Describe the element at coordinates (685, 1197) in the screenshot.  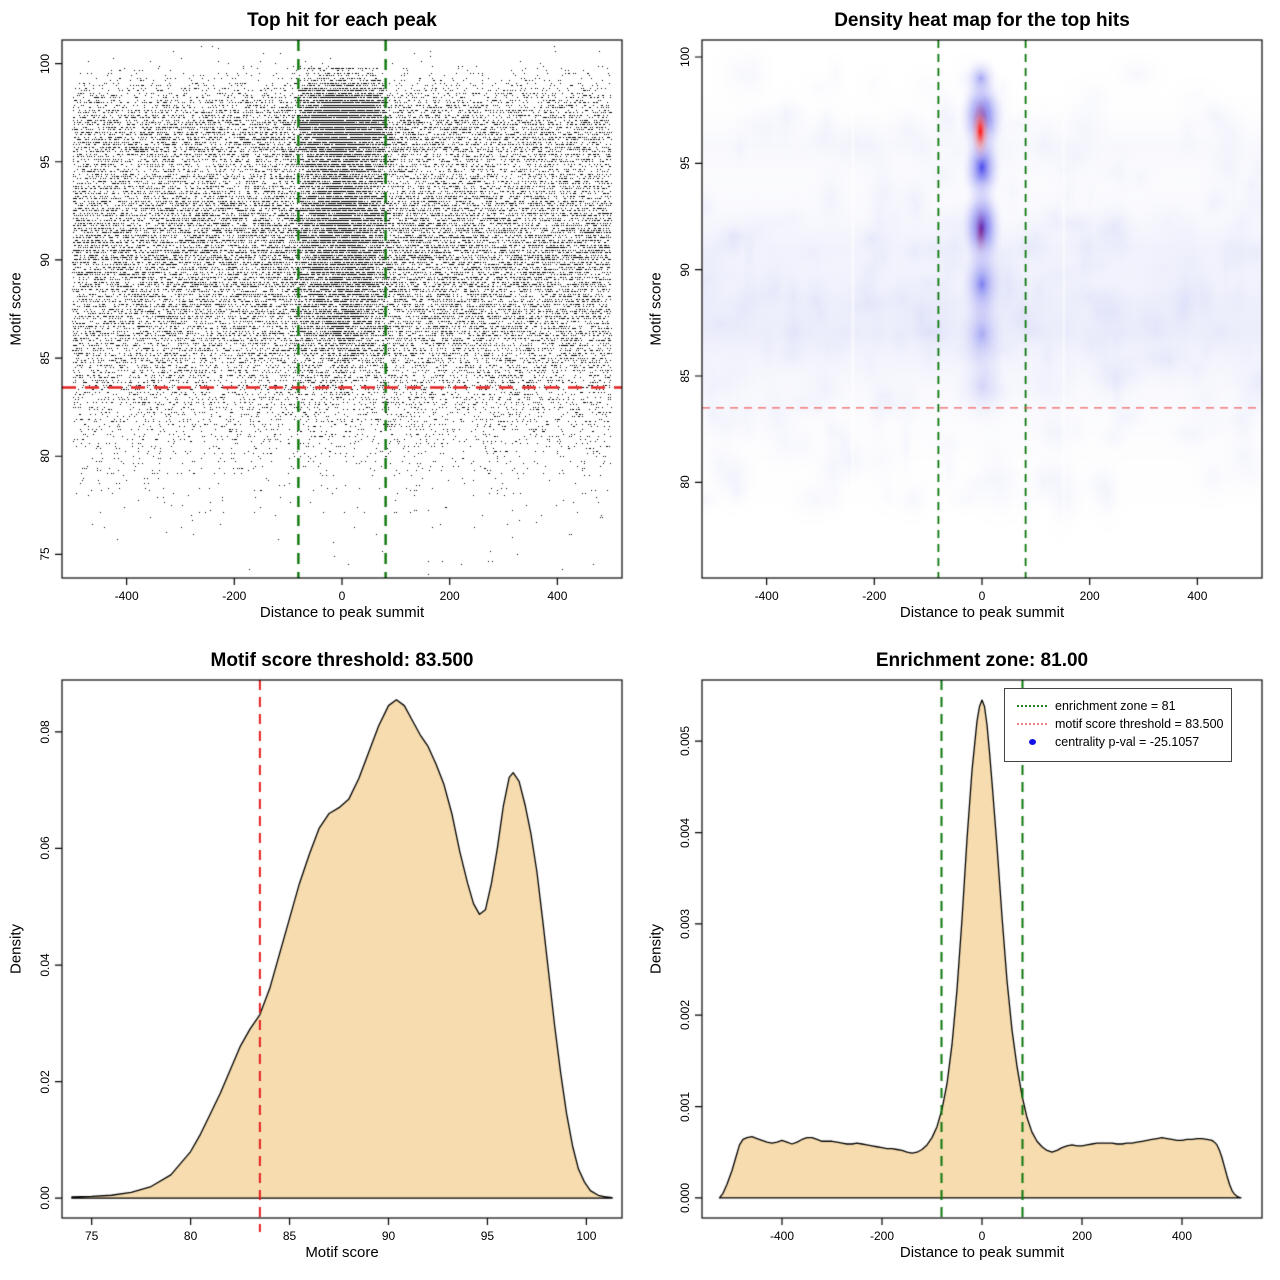
I see `y-tick-label: 0.000` at that location.